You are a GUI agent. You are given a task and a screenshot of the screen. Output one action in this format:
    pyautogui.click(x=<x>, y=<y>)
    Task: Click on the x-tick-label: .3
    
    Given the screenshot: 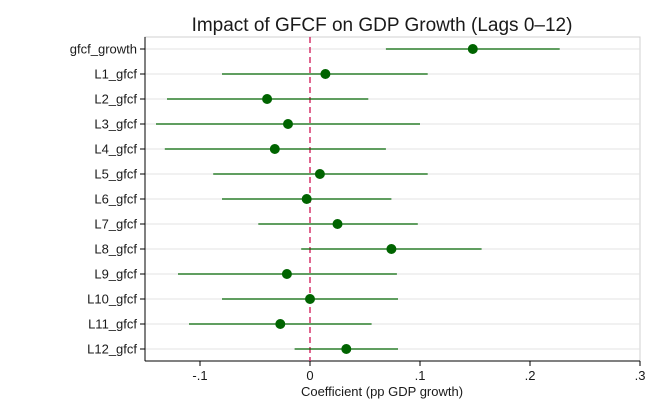 What is the action you would take?
    pyautogui.click(x=640, y=375)
    